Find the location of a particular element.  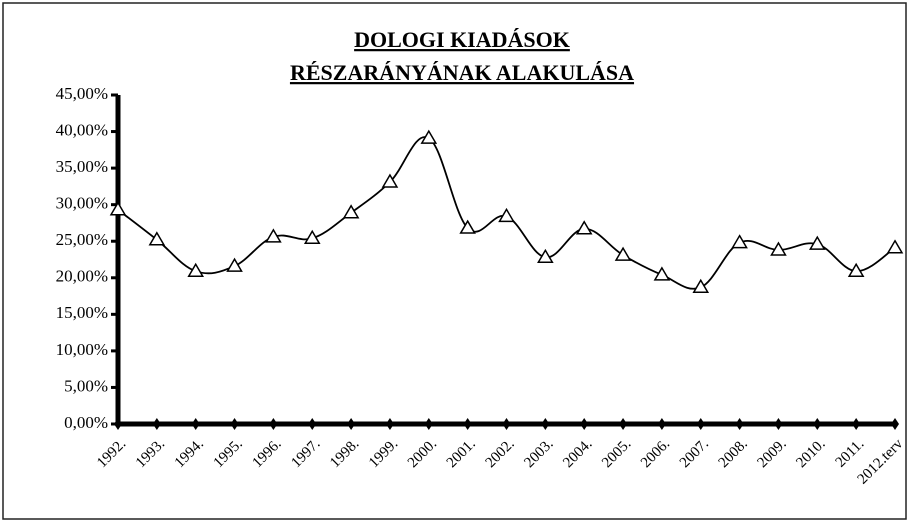

x-tick-label: 2000. is located at coordinates (422, 453).